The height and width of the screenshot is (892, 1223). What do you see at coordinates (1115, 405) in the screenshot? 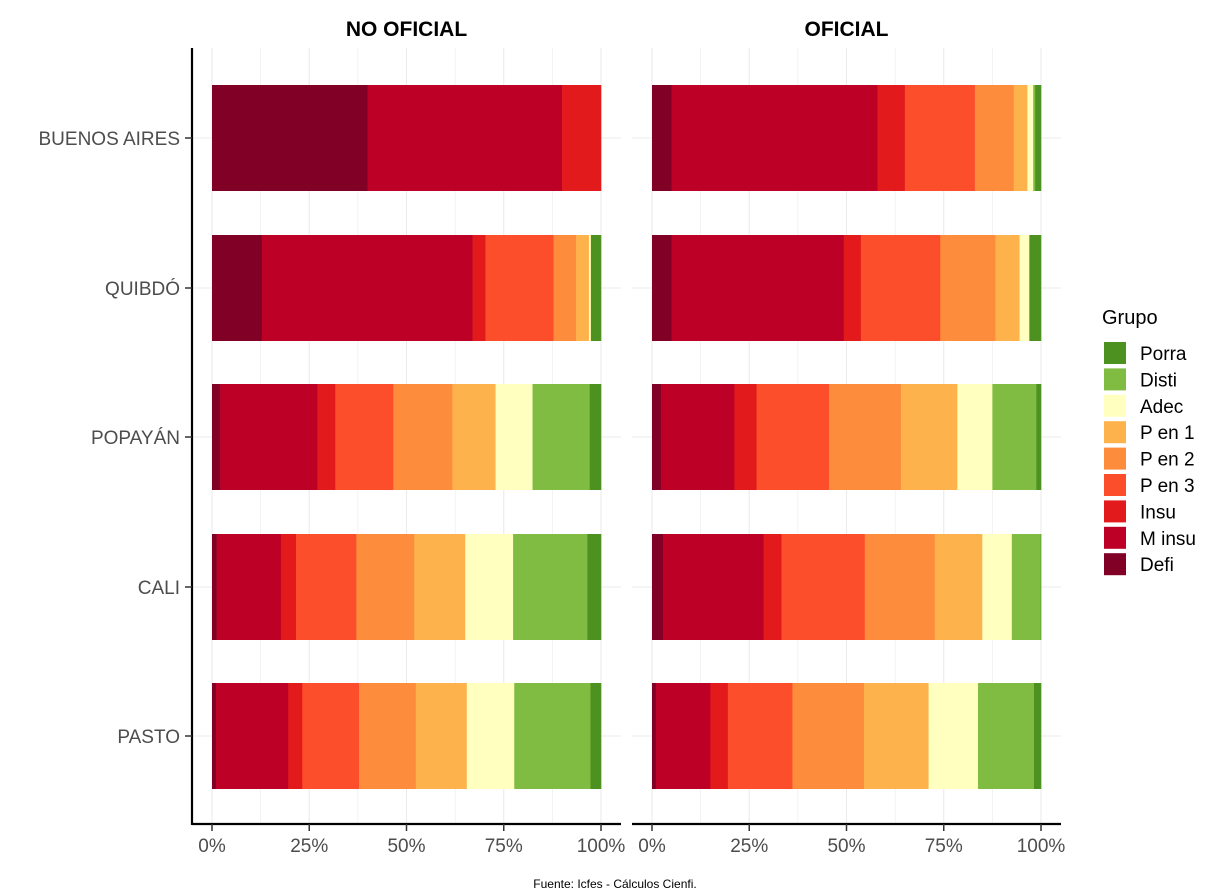
I see `legend-swatch-adec` at bounding box center [1115, 405].